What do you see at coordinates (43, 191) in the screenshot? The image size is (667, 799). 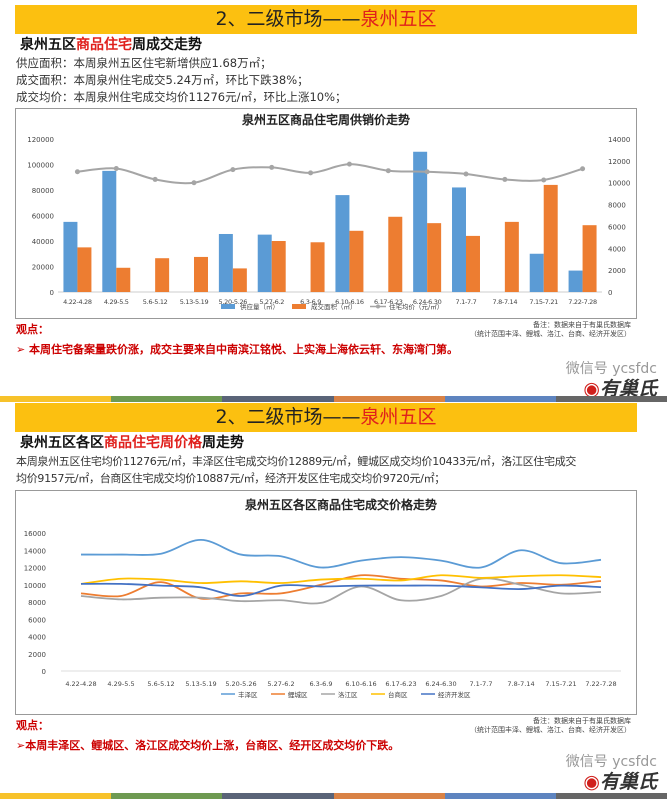 I see `y-tick-left: 80000` at bounding box center [43, 191].